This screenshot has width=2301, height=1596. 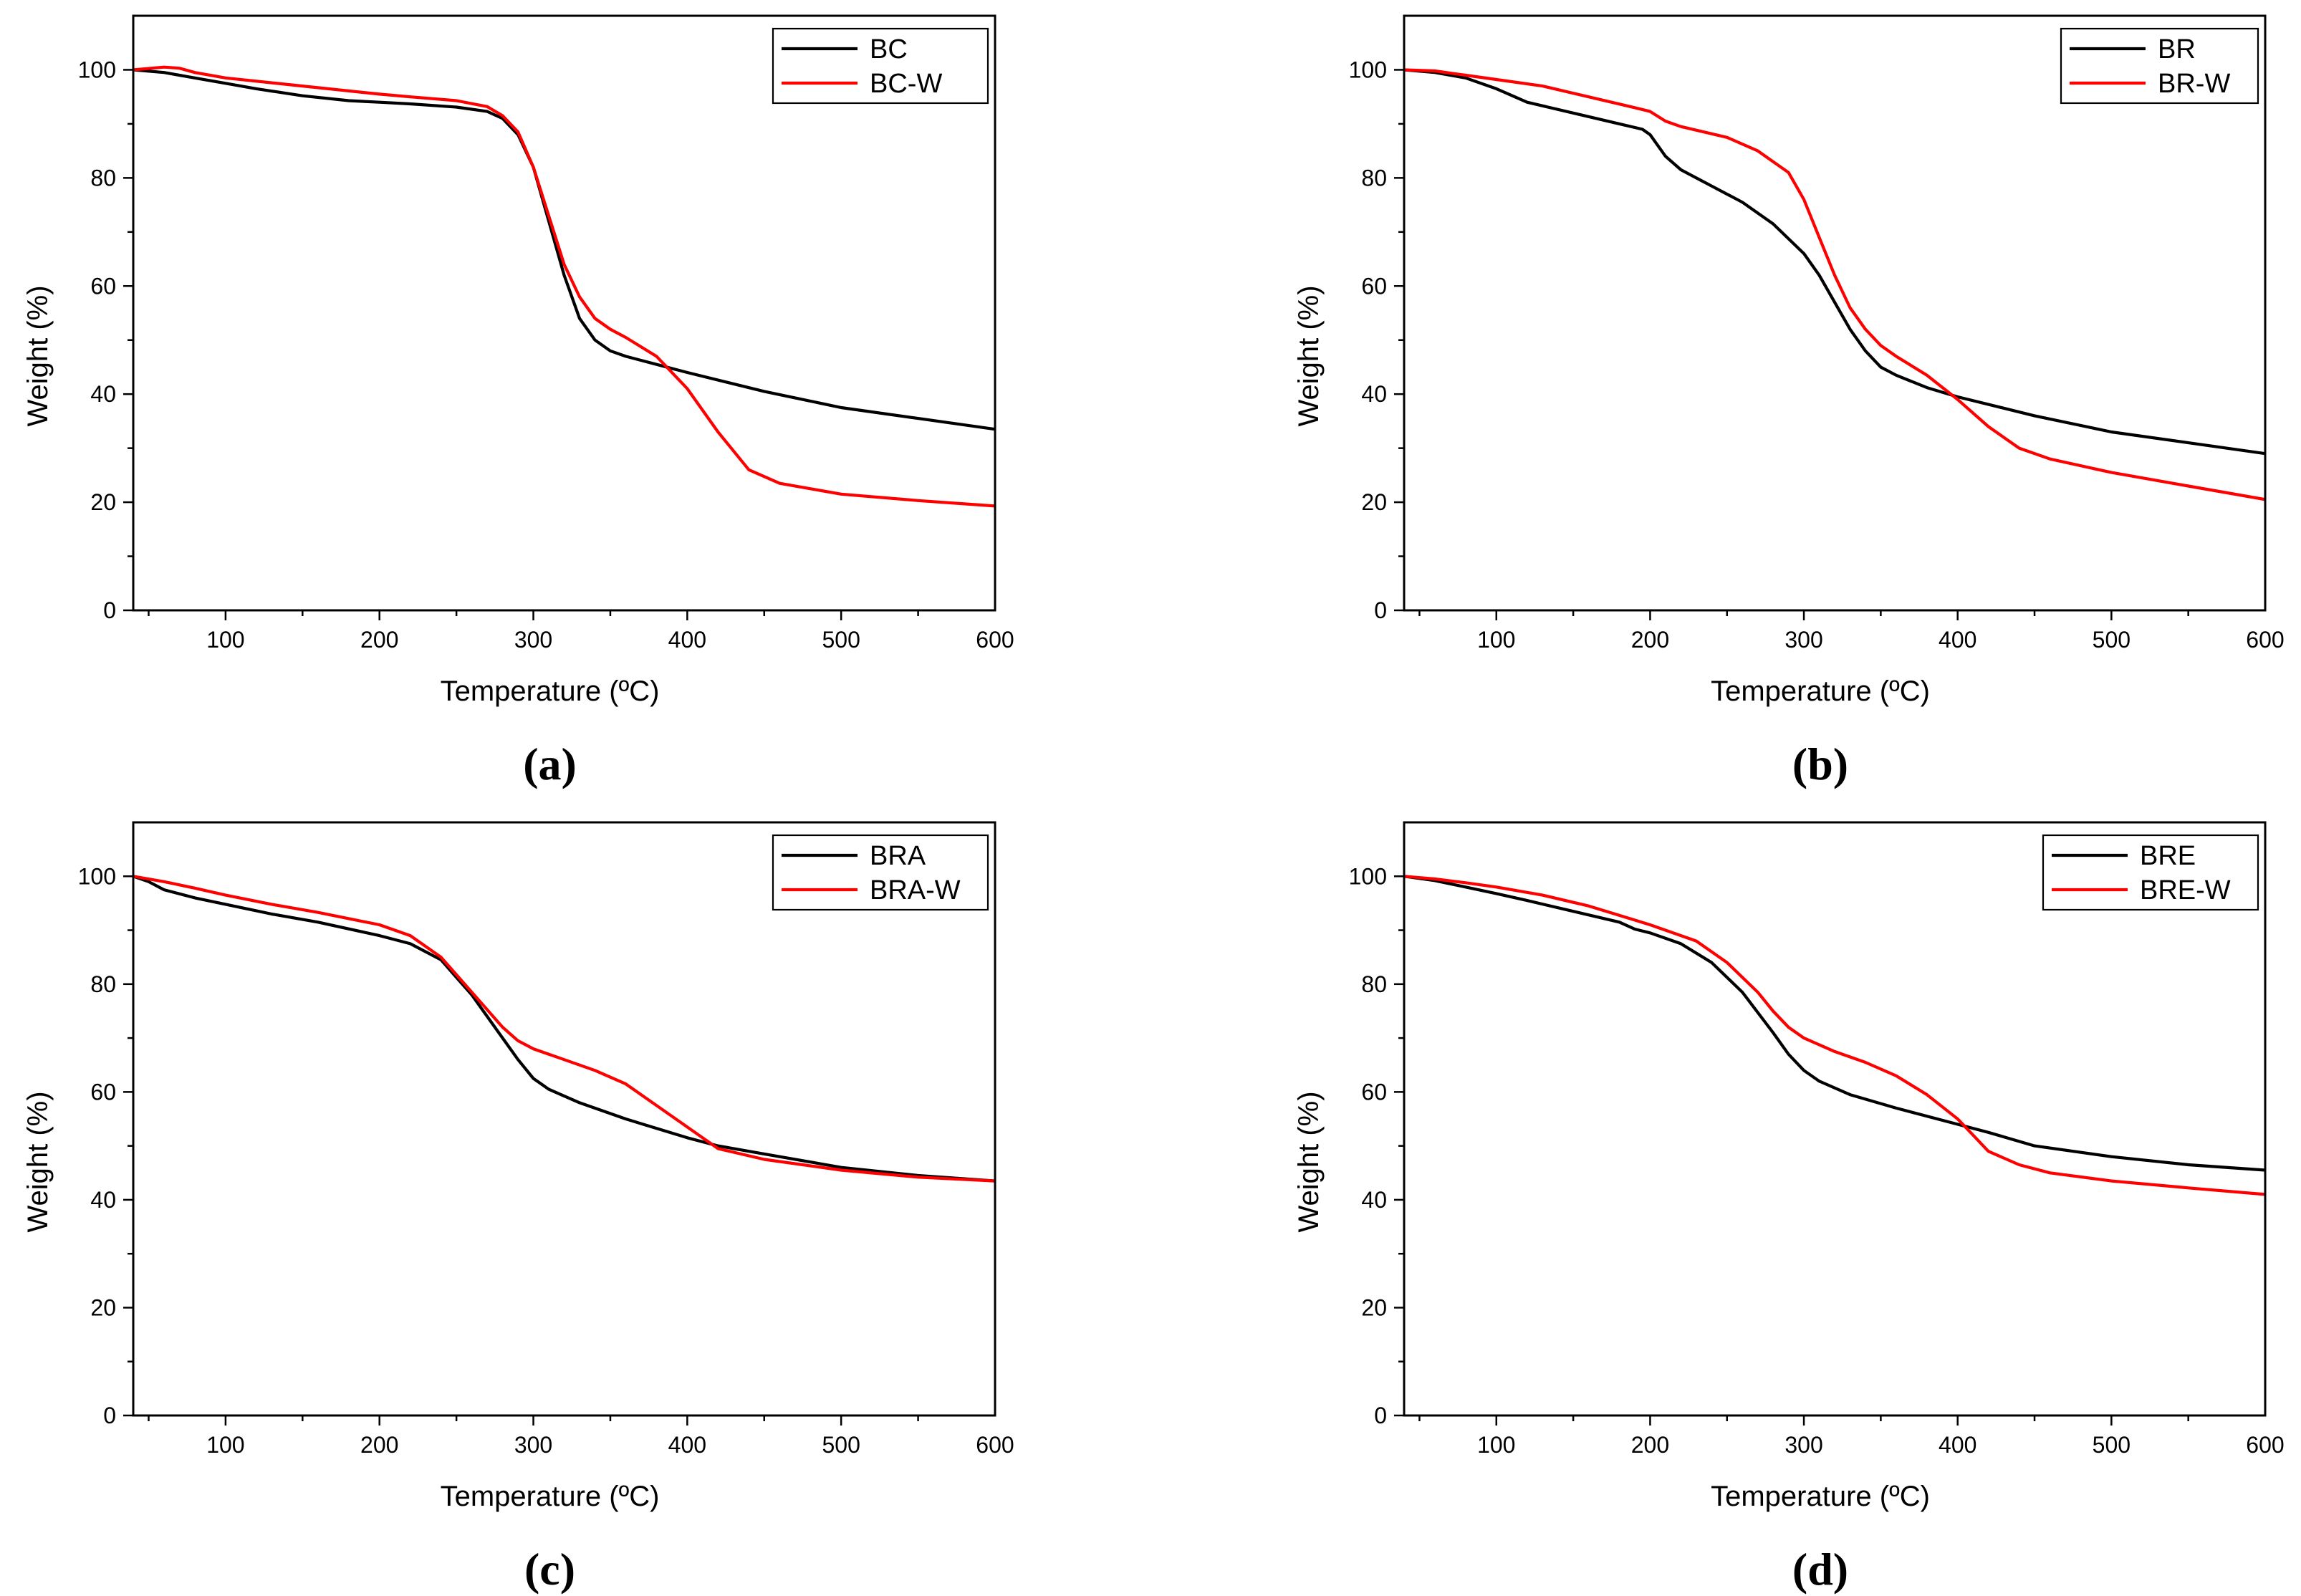 What do you see at coordinates (915, 890) in the screenshot?
I see `legend-label-bra-w: BRA-W` at bounding box center [915, 890].